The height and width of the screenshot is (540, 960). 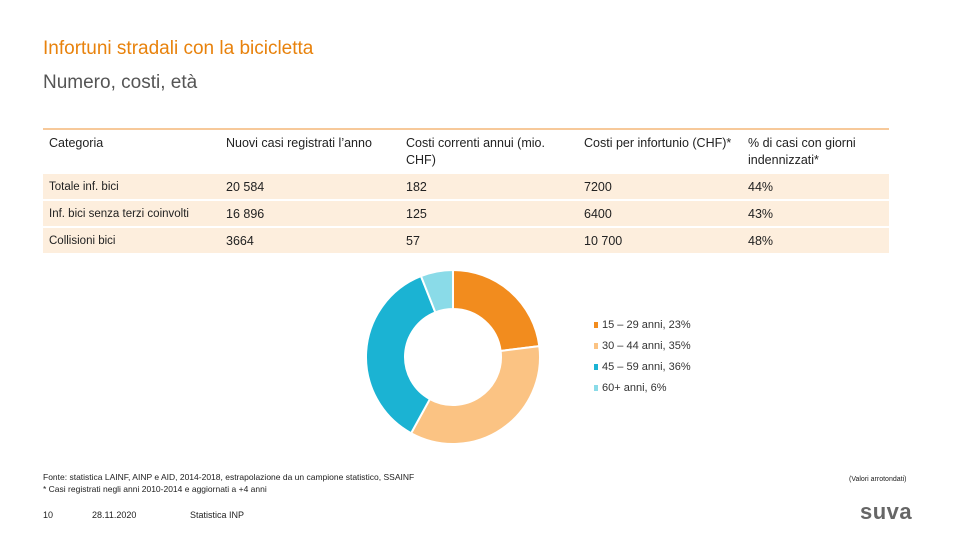 What do you see at coordinates (131, 186) in the screenshot?
I see `table-cell: Totale inf. bici` at bounding box center [131, 186].